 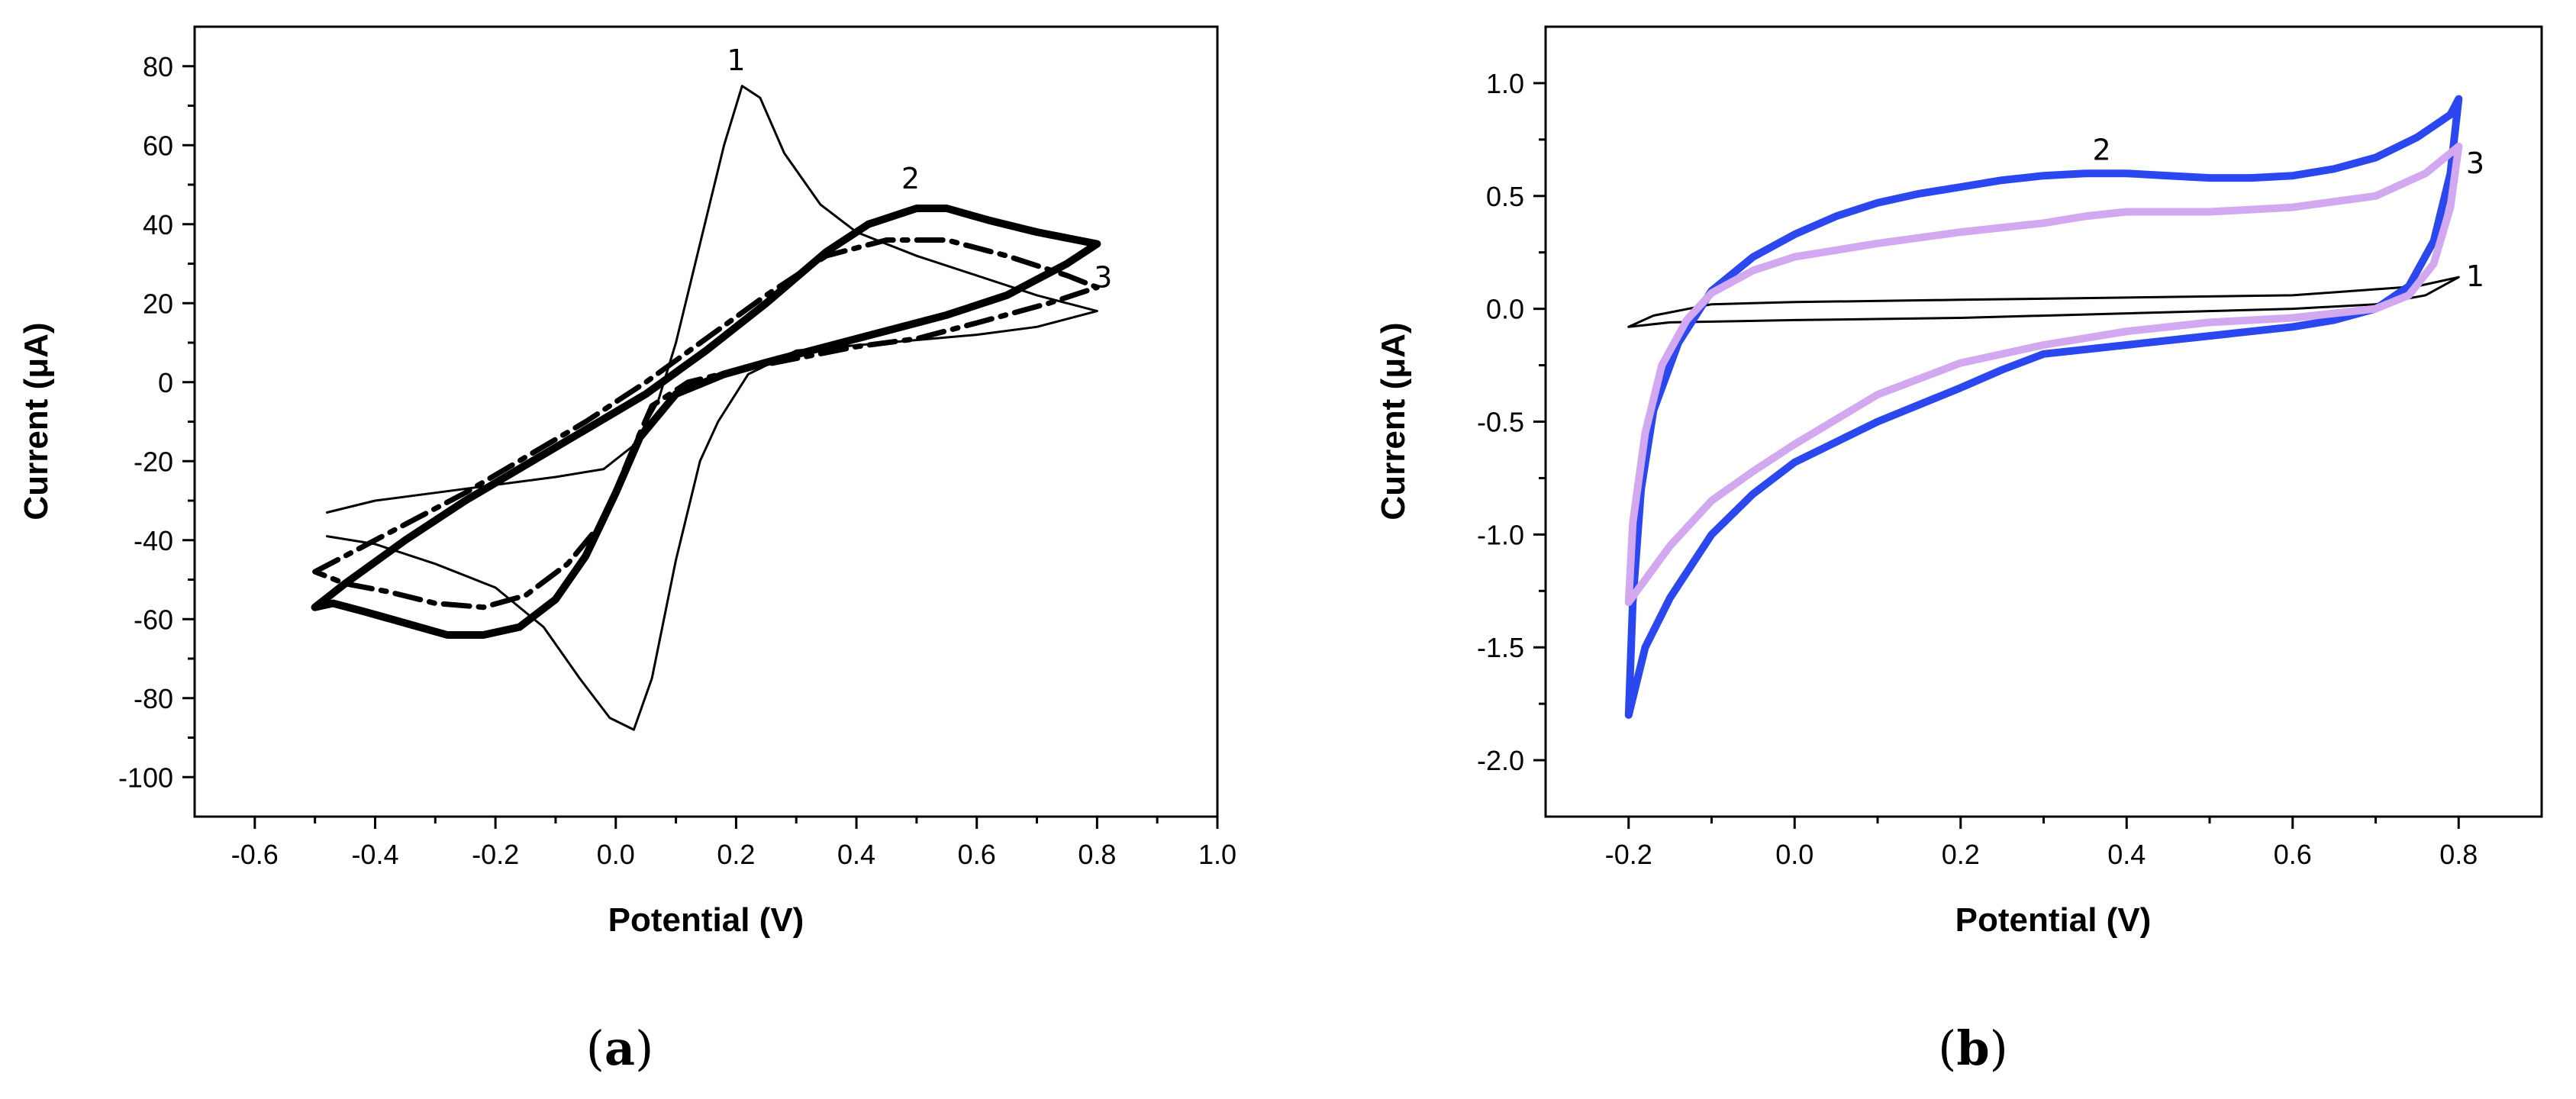 I want to click on chart-a-y-tick-label: -20, so click(x=154, y=461).